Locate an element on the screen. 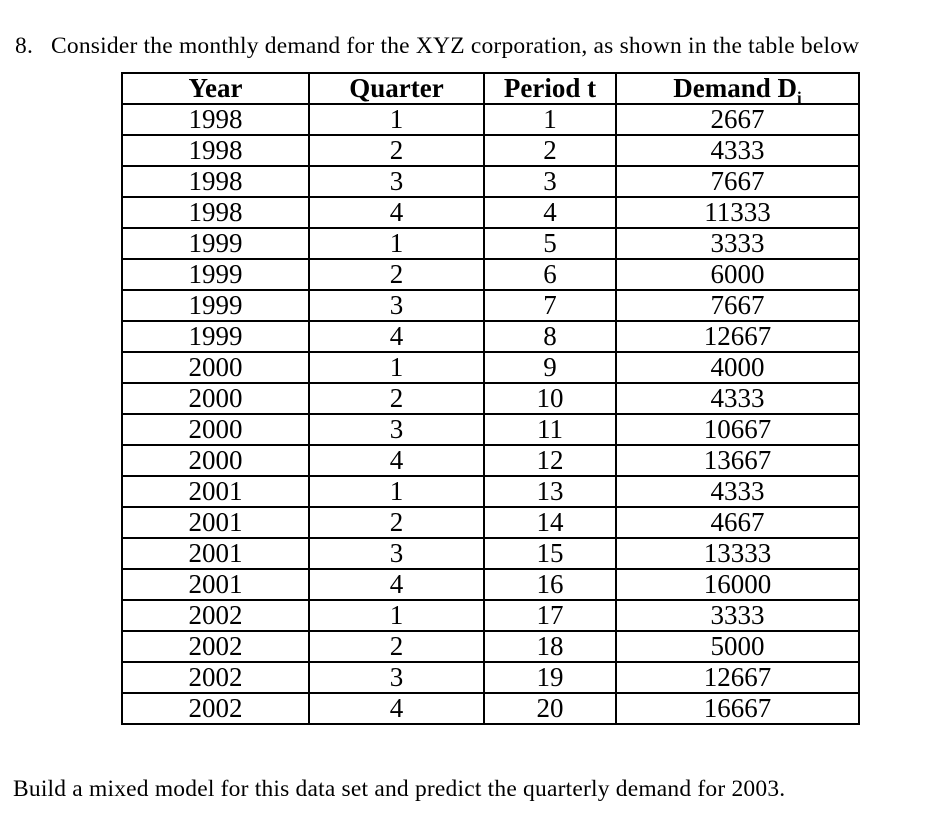 Image resolution: width=935 pixels, height=817 pixels. table-row: 2002 3 19 12667 is located at coordinates (490, 677).